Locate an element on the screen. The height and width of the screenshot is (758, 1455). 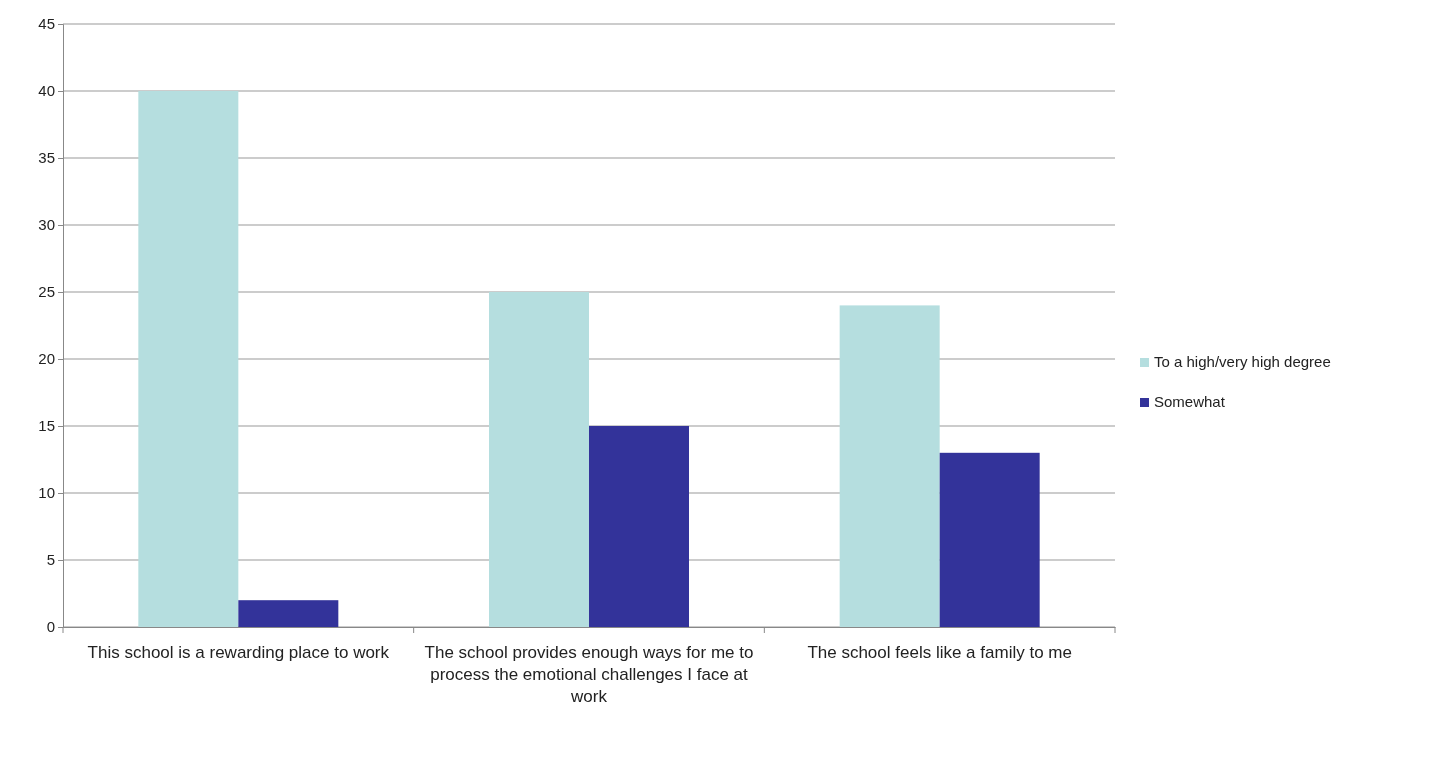
y-tick-label: 30 is located at coordinates (46, 225).